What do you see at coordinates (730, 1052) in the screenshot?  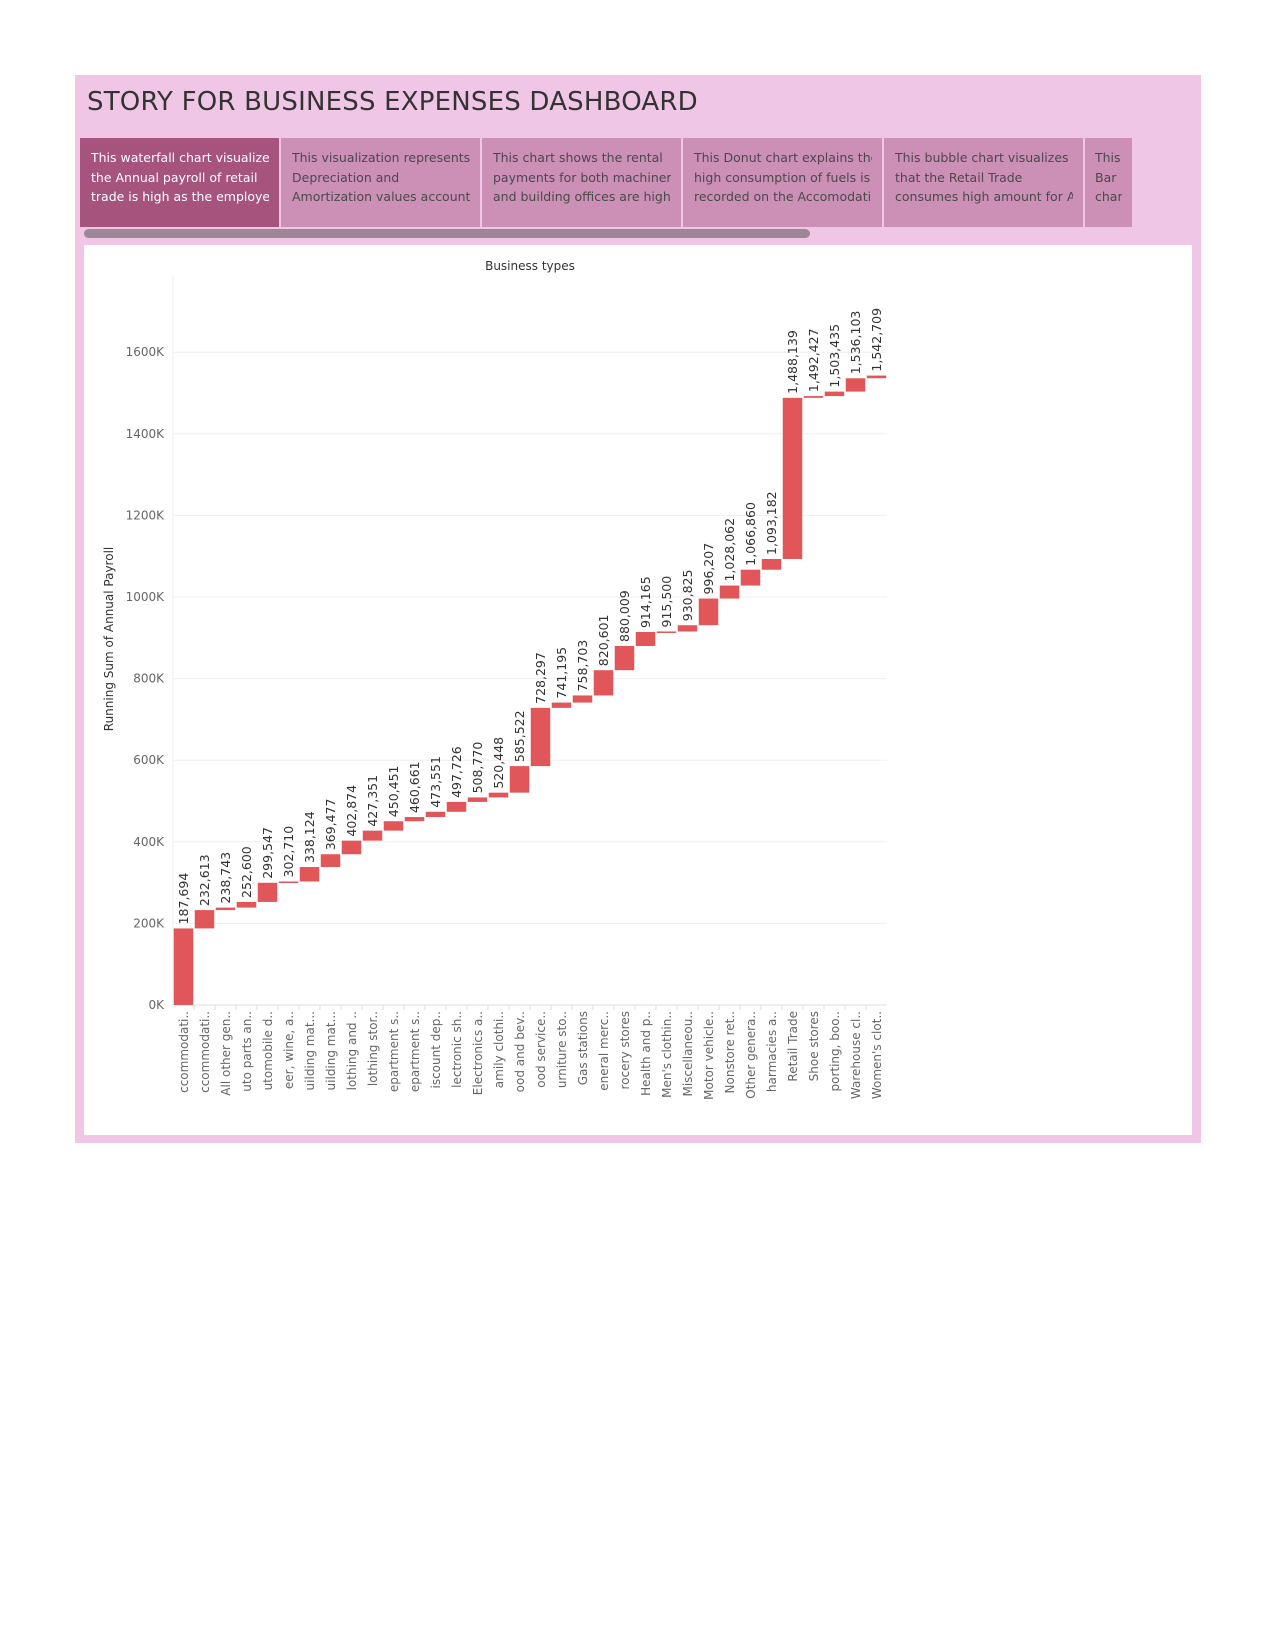 I see `x-tick-label: Nonstore ret..` at bounding box center [730, 1052].